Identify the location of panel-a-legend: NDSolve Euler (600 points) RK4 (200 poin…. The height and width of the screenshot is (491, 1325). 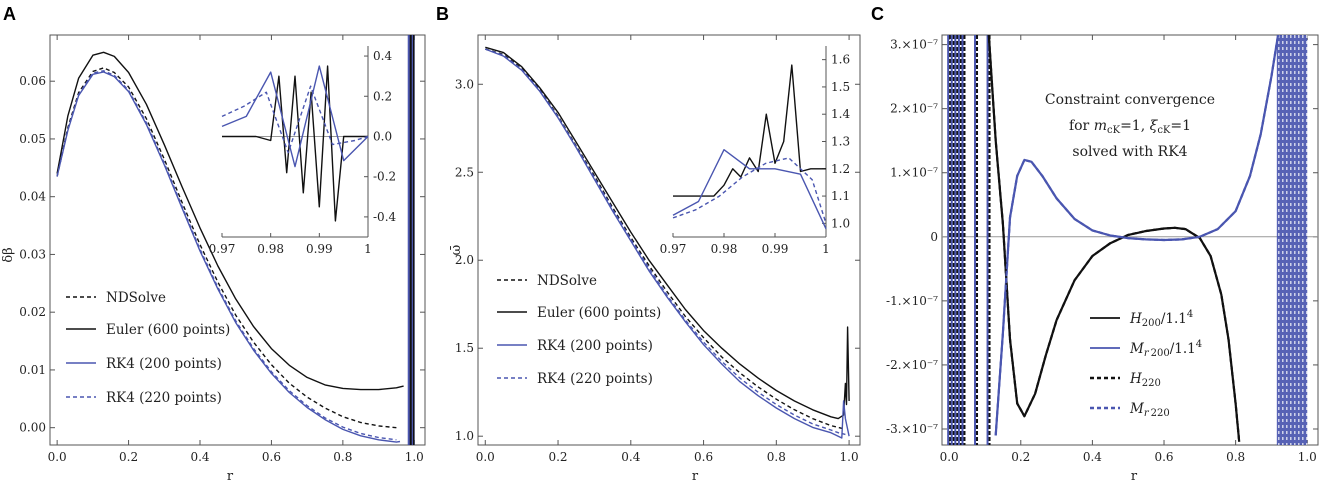
(148, 348).